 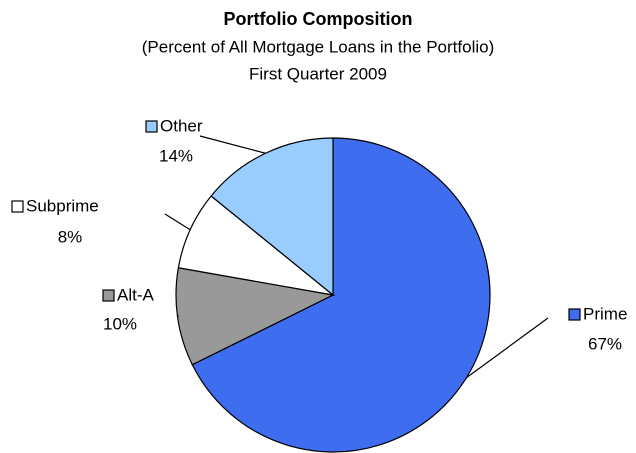 What do you see at coordinates (120, 323) in the screenshot?
I see `value-label: 10%` at bounding box center [120, 323].